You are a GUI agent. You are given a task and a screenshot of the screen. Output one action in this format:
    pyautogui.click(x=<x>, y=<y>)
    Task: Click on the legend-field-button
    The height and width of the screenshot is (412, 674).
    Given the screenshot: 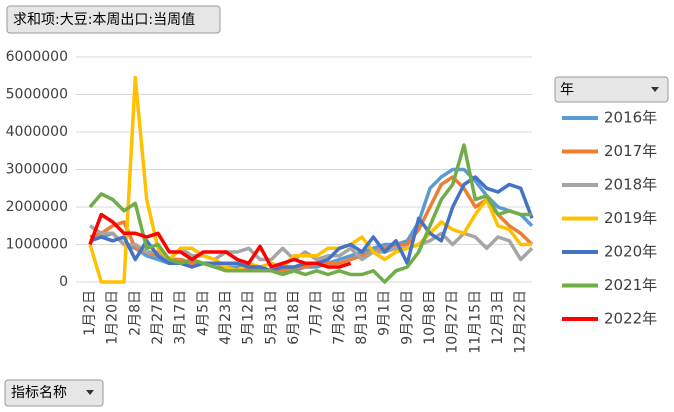 What is the action you would take?
    pyautogui.click(x=611, y=89)
    